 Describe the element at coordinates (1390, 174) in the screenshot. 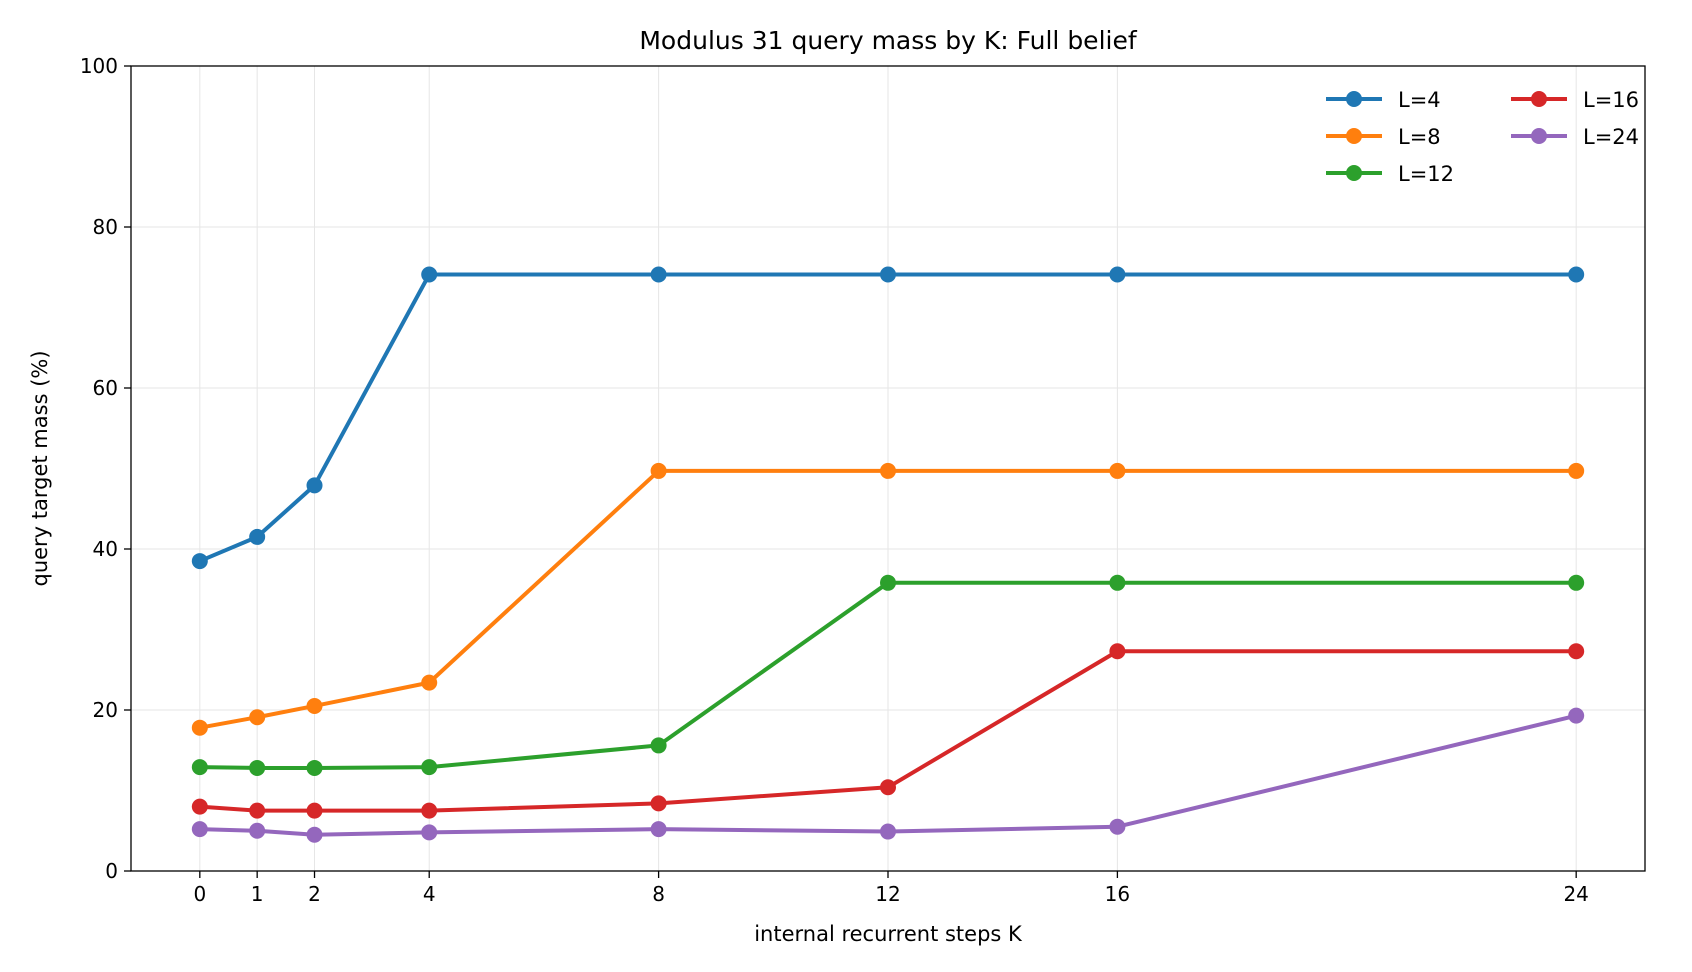

I see `legend-item-l12: L=12` at that location.